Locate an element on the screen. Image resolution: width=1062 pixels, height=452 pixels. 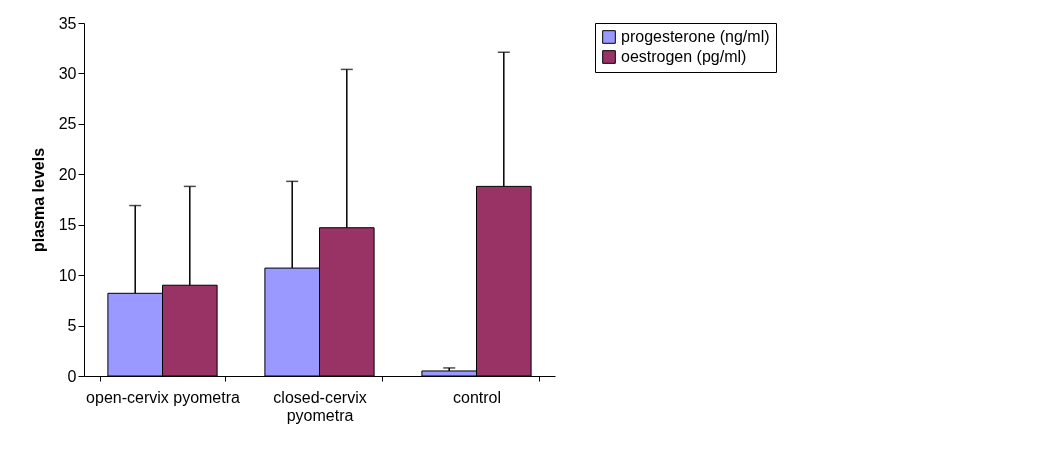
y-tick-label: 30 is located at coordinates (67, 73).